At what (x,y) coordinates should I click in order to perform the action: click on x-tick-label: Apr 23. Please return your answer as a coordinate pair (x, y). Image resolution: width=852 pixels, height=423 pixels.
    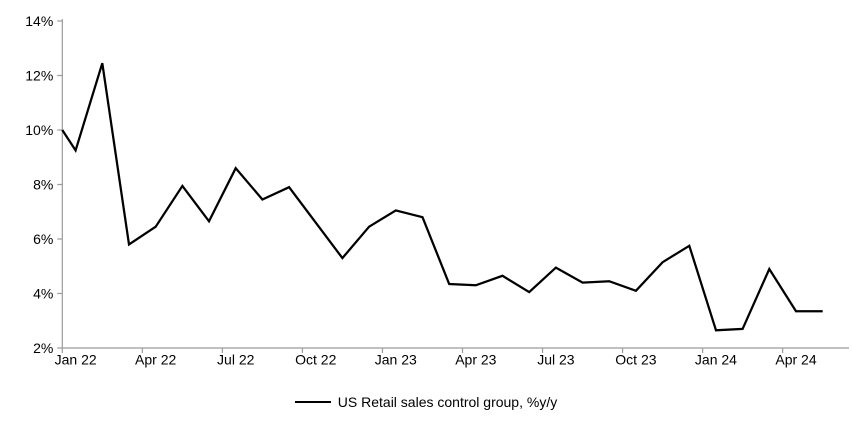
    Looking at the image, I should click on (475, 360).